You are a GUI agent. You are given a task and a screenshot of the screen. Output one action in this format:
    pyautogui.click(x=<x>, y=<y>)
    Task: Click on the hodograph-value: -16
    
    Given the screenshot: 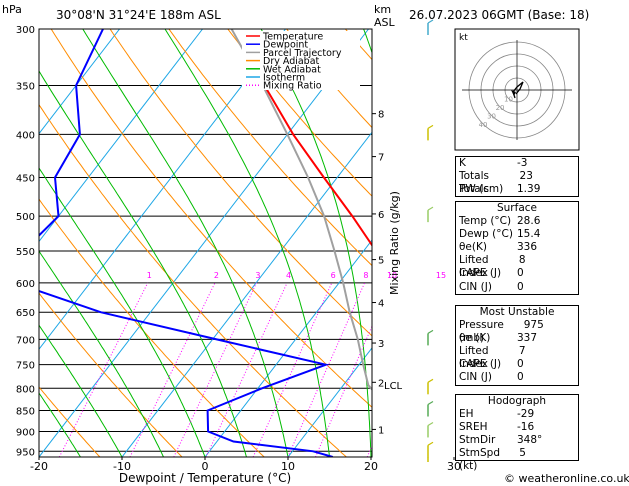 What is the action you would take?
    pyautogui.click(x=526, y=427)
    